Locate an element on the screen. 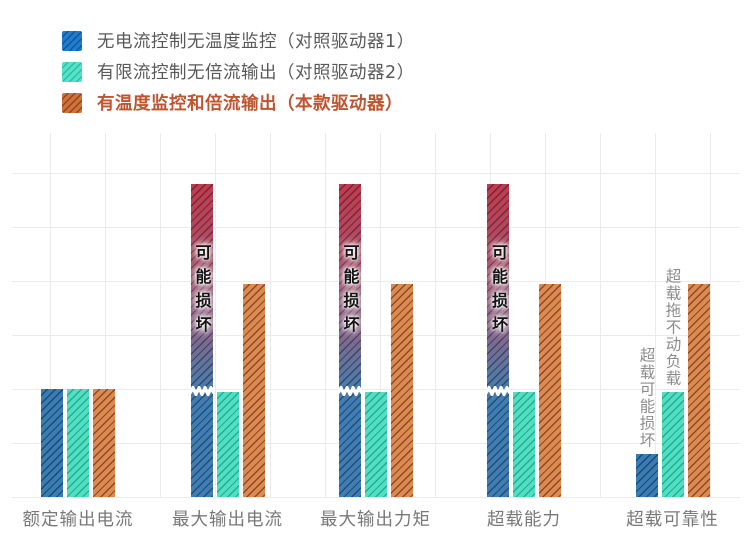 This screenshot has height=557, width=750. legend-item-driver1: 无电流控制无温度监控（对照驱动器1） is located at coordinates (238, 41).